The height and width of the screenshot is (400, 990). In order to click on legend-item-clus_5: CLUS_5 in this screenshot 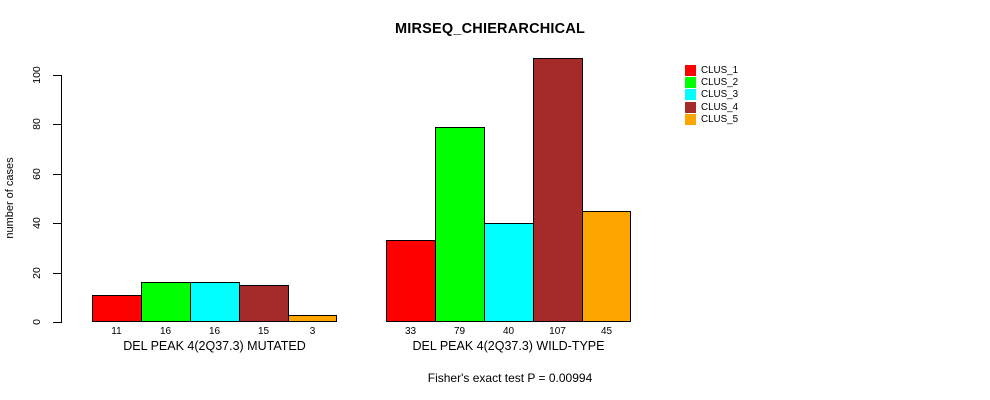, I will do `click(711, 120)`.